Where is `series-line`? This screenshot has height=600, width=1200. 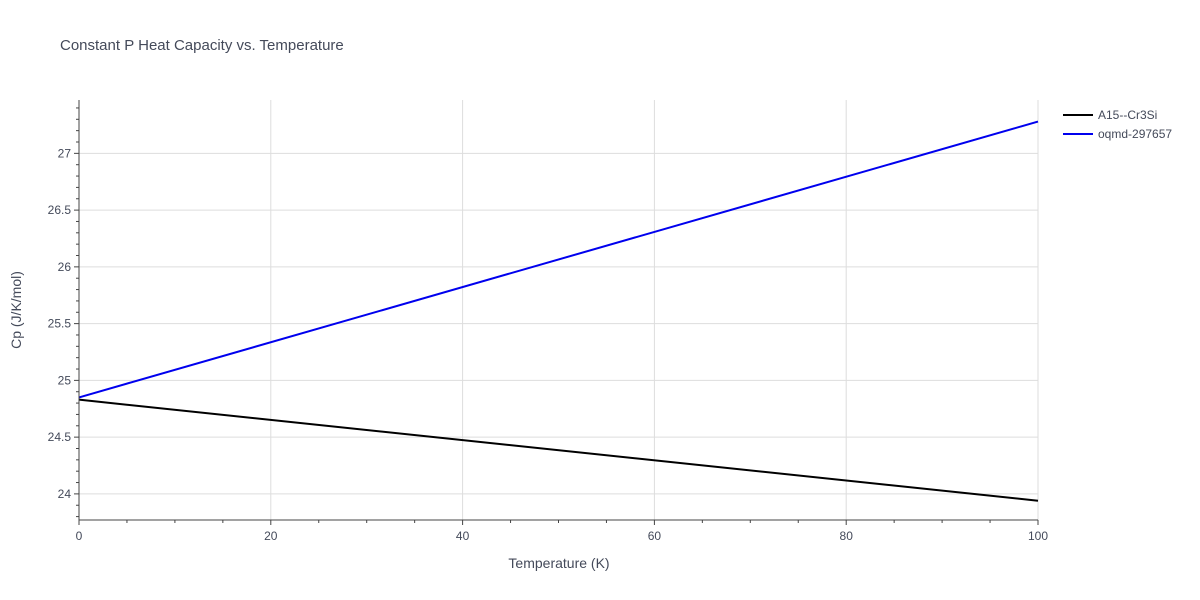
series-line is located at coordinates (558, 450).